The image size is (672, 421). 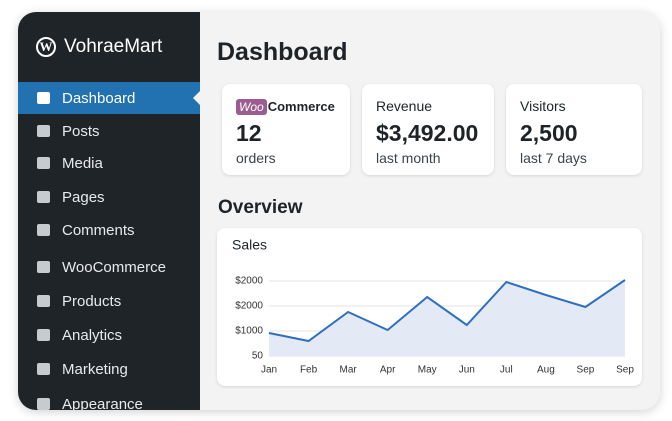 I want to click on card-sub: orders, so click(x=256, y=158).